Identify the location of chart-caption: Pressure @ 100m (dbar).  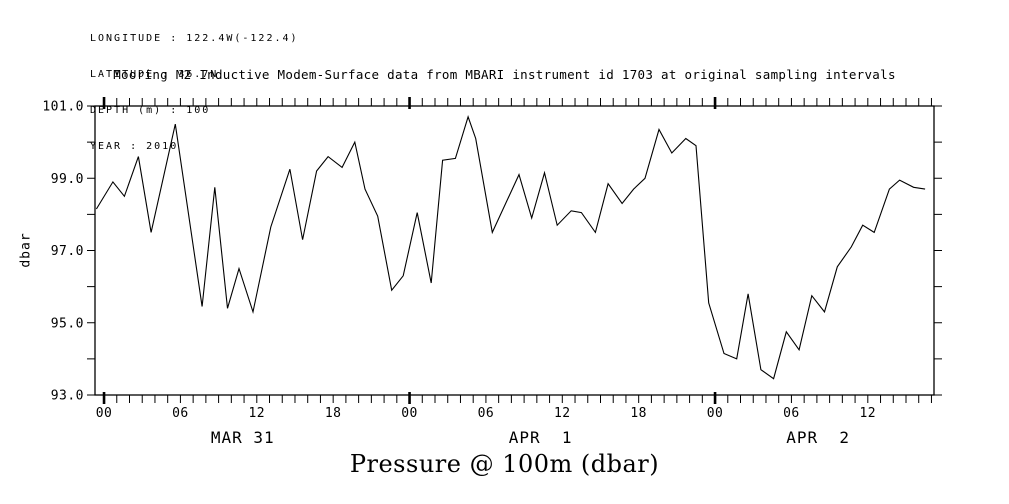
(504, 464).